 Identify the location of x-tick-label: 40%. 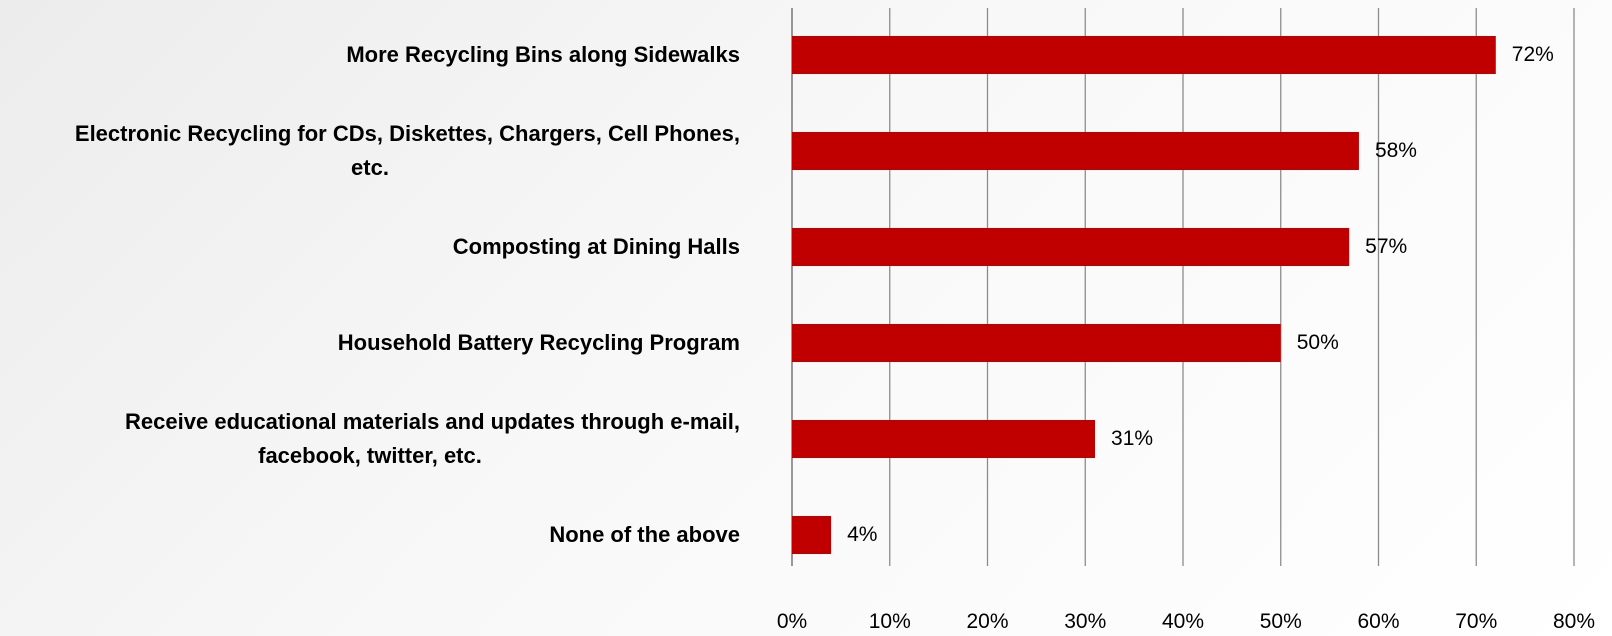
(1183, 621).